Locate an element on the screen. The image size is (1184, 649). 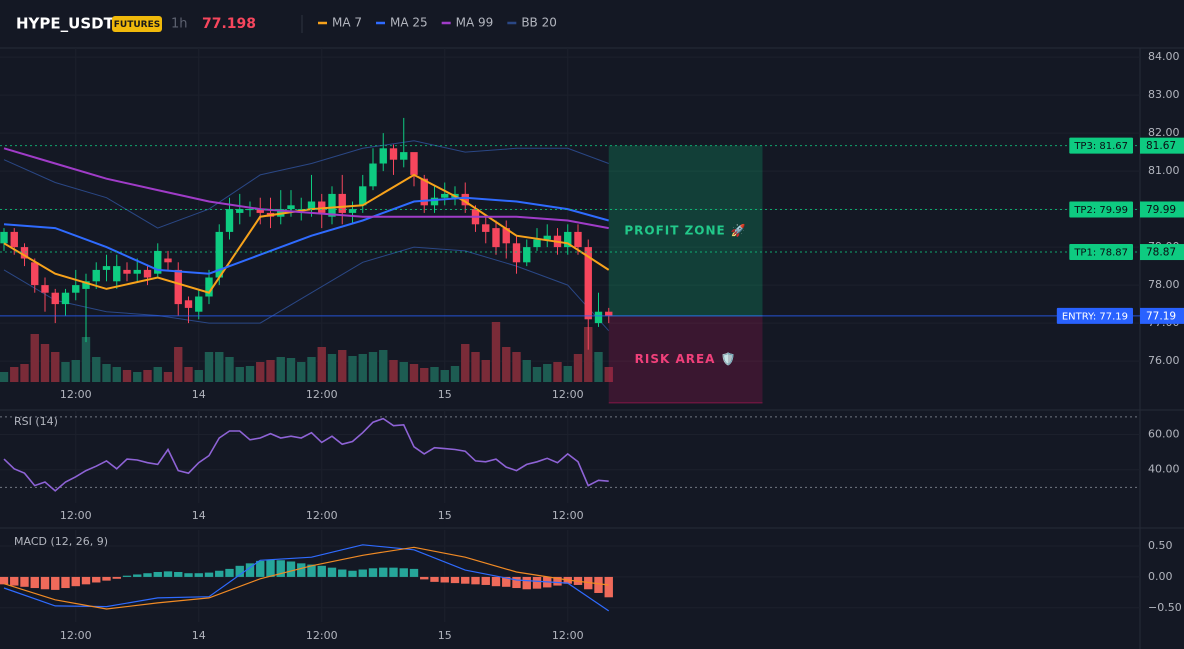
y-tick-label: 78.00 is located at coordinates (1164, 284).